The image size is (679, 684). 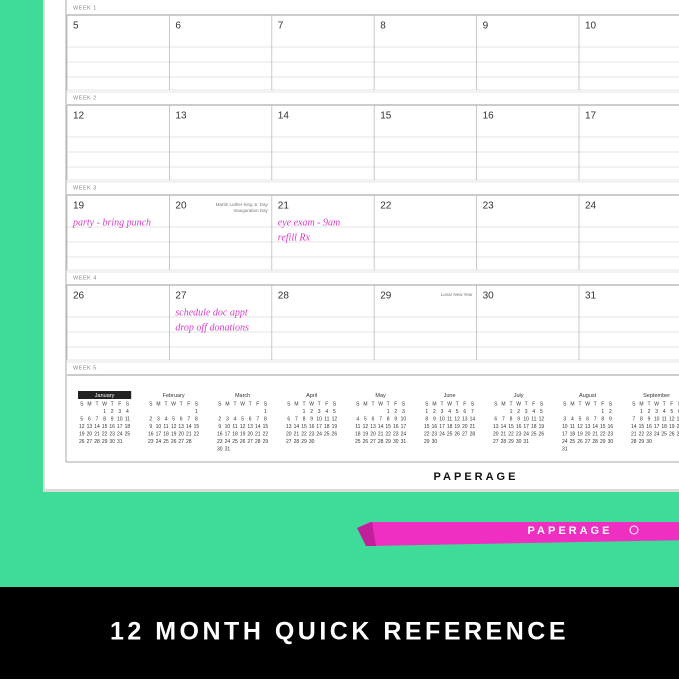 What do you see at coordinates (112, 412) in the screenshot?
I see `mini-day: 2` at bounding box center [112, 412].